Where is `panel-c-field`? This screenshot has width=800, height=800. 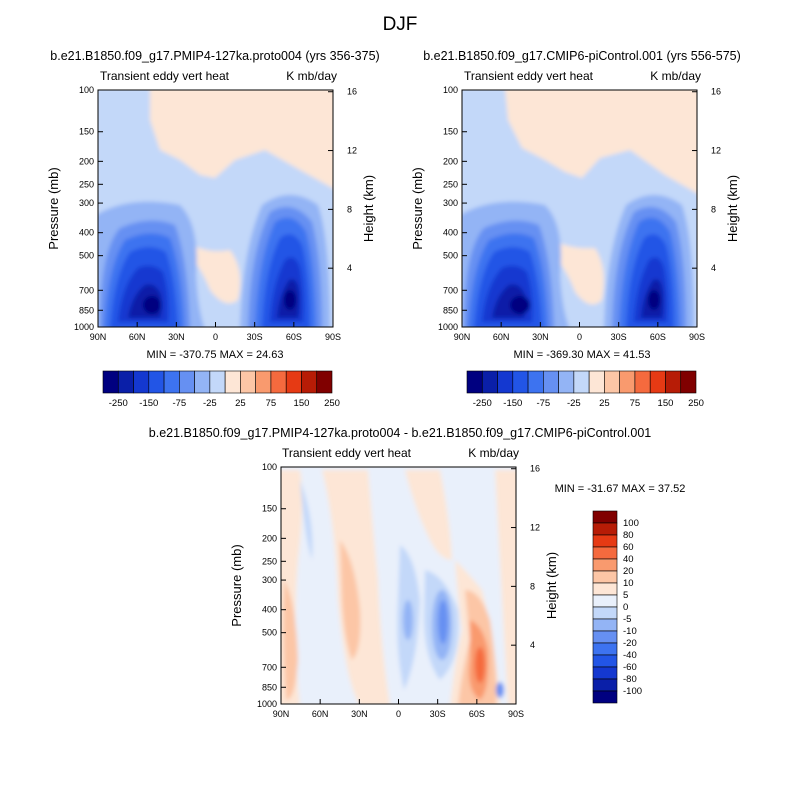 panel-c-field is located at coordinates (398, 585).